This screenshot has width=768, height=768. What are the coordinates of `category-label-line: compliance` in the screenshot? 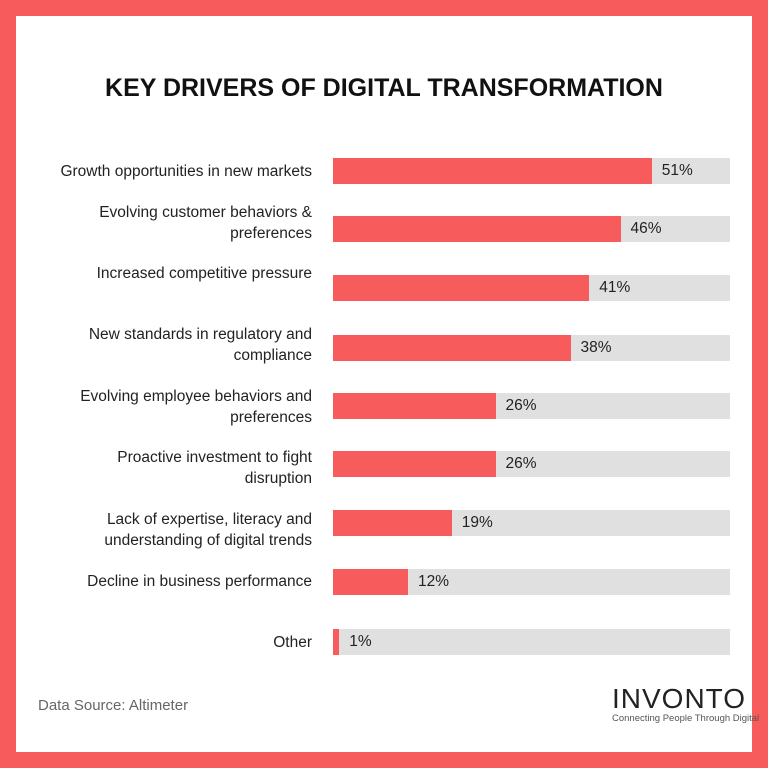 It's located at (272, 355).